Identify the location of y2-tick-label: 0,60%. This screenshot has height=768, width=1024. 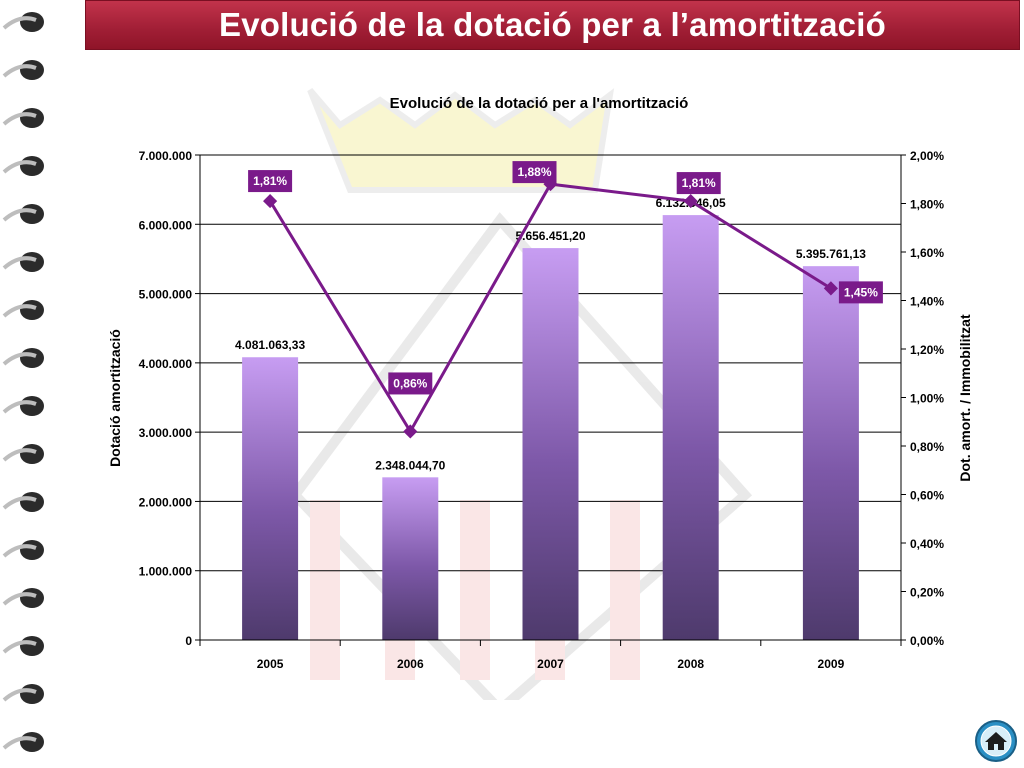
(927, 496).